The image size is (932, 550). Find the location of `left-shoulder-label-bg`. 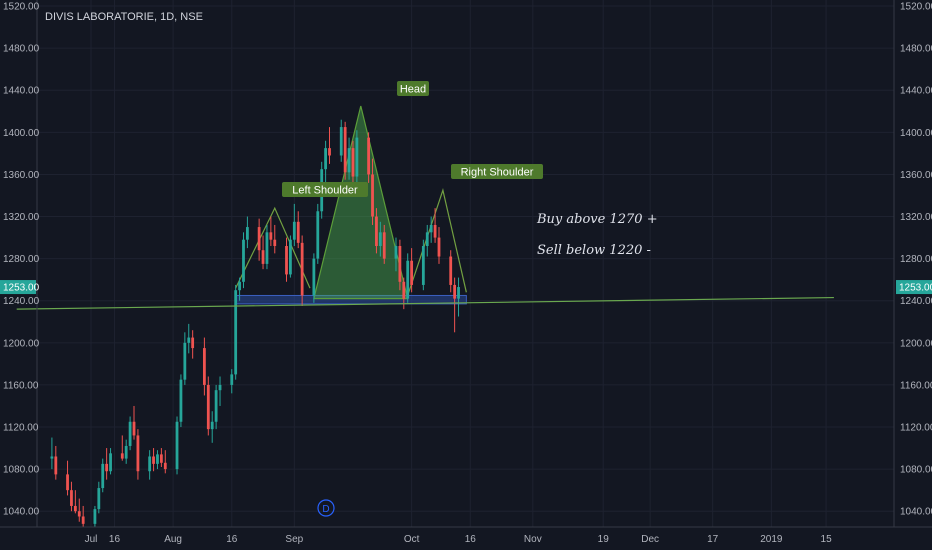

left-shoulder-label-bg is located at coordinates (325, 189).